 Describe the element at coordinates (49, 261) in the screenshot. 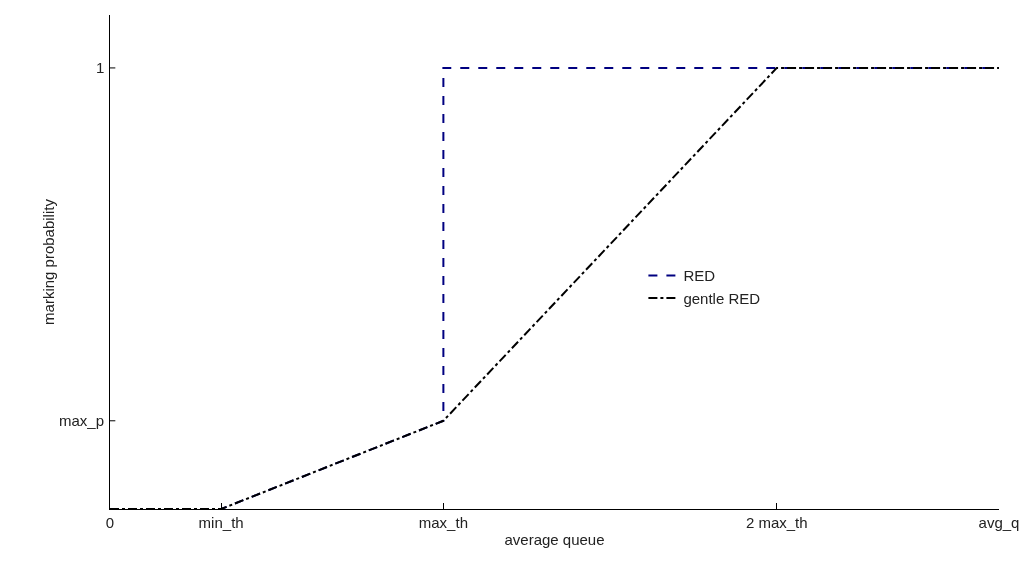

I see `y-axis-title: marking probability` at that location.